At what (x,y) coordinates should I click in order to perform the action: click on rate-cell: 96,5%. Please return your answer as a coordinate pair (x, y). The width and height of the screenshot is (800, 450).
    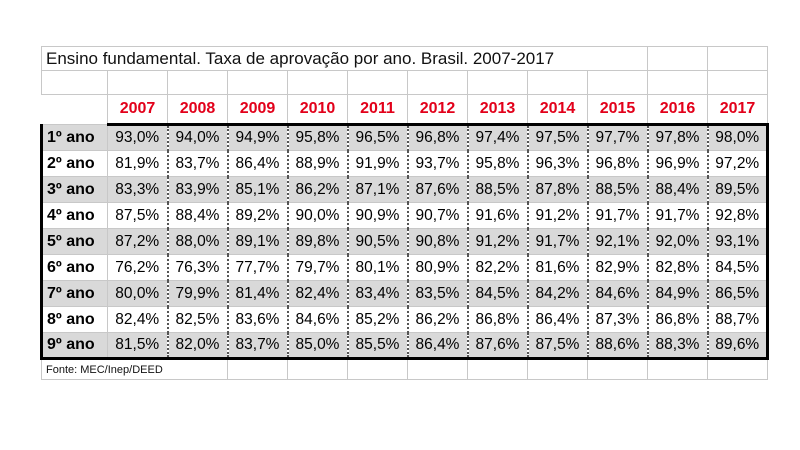
    Looking at the image, I should click on (378, 137).